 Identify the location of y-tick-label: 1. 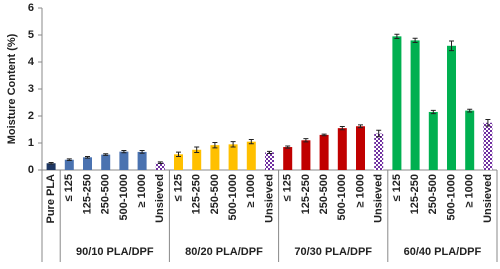
(31, 143).